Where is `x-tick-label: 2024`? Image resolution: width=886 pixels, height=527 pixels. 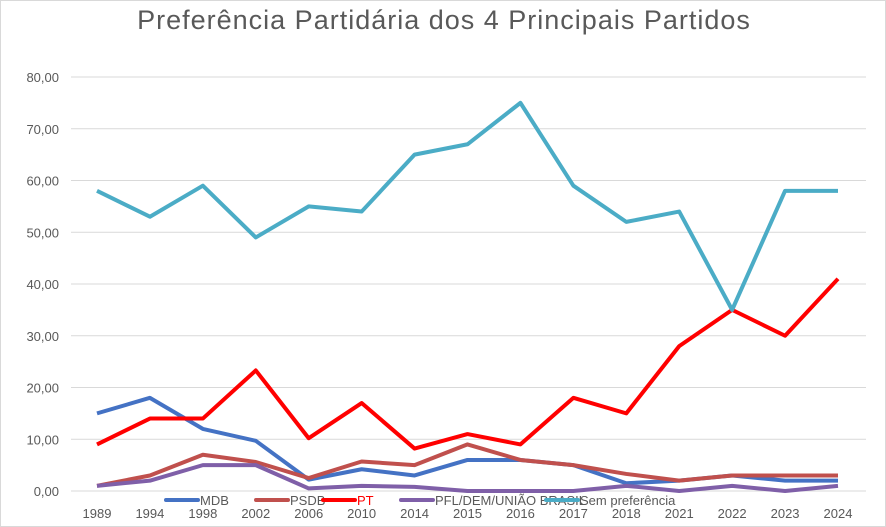 x-tick-label: 2024 is located at coordinates (838, 513).